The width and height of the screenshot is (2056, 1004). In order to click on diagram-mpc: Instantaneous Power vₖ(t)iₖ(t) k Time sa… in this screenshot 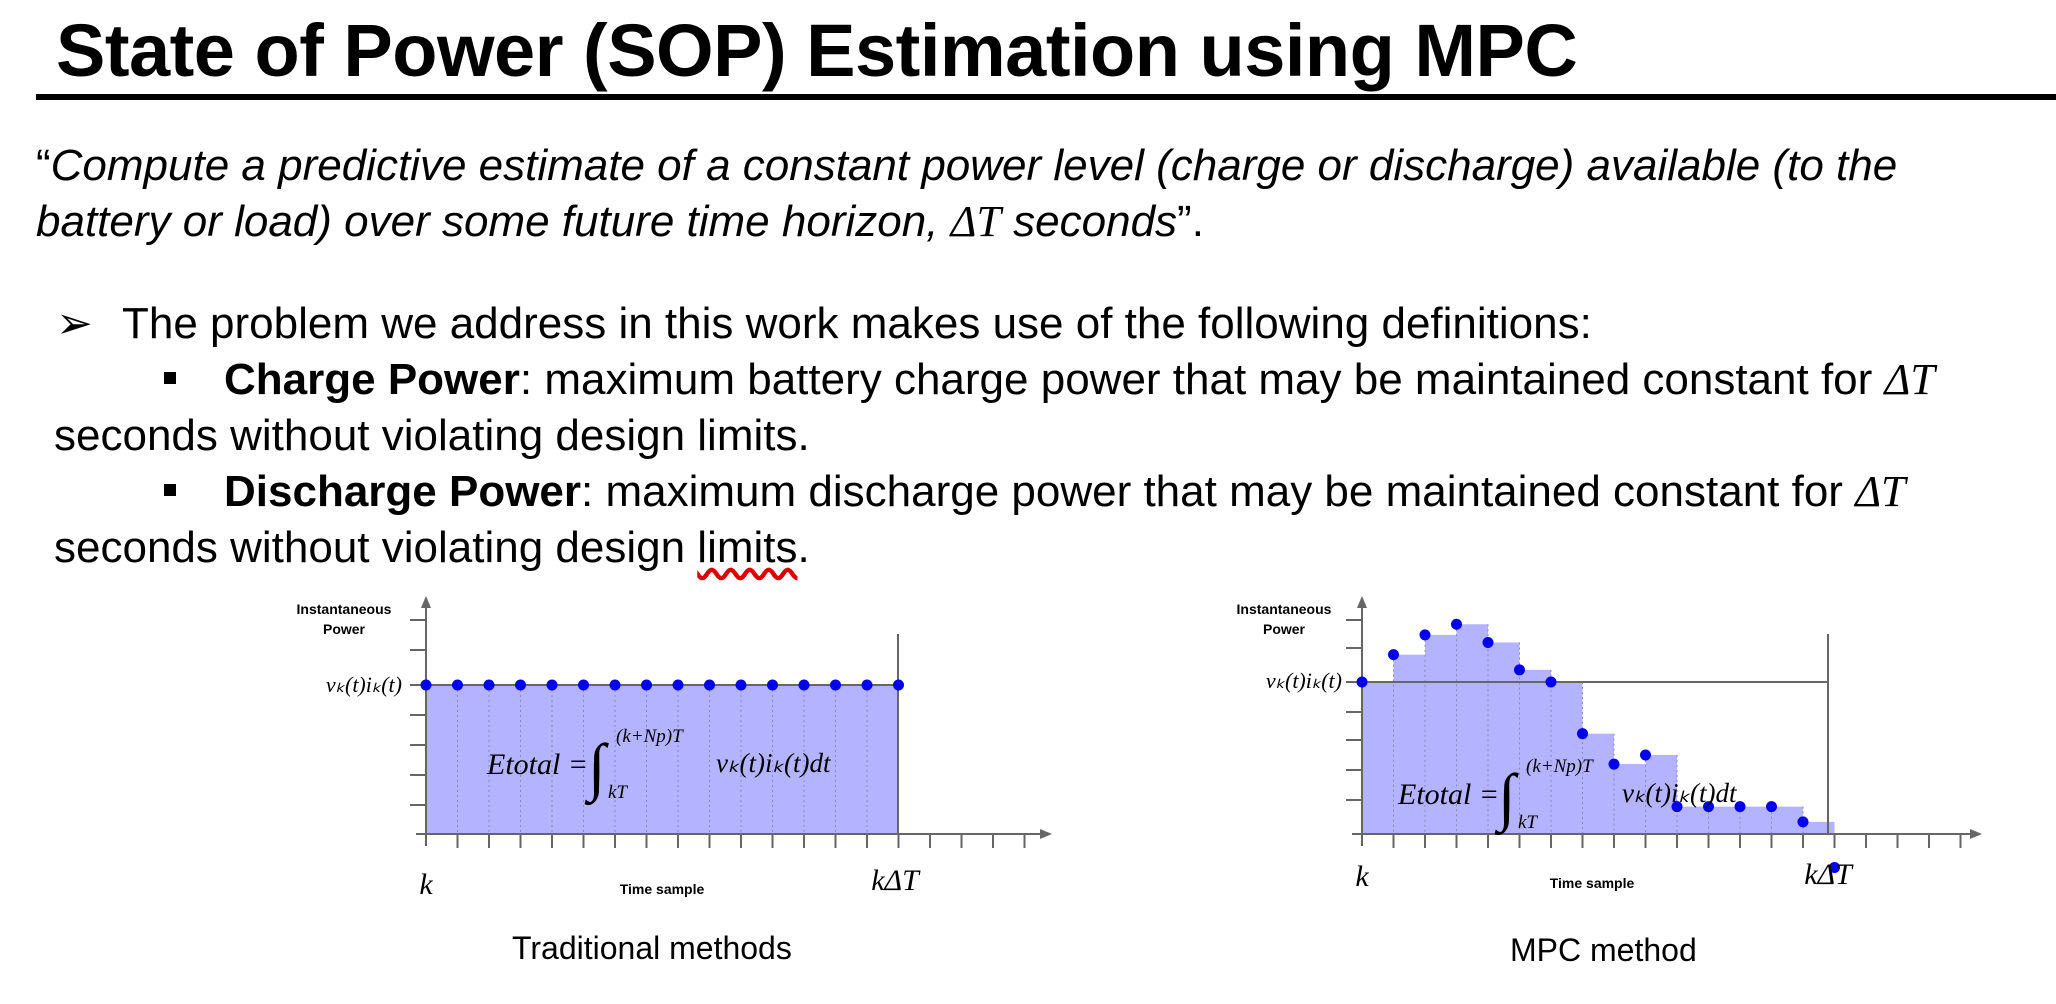, I will do `click(1620, 750)`.